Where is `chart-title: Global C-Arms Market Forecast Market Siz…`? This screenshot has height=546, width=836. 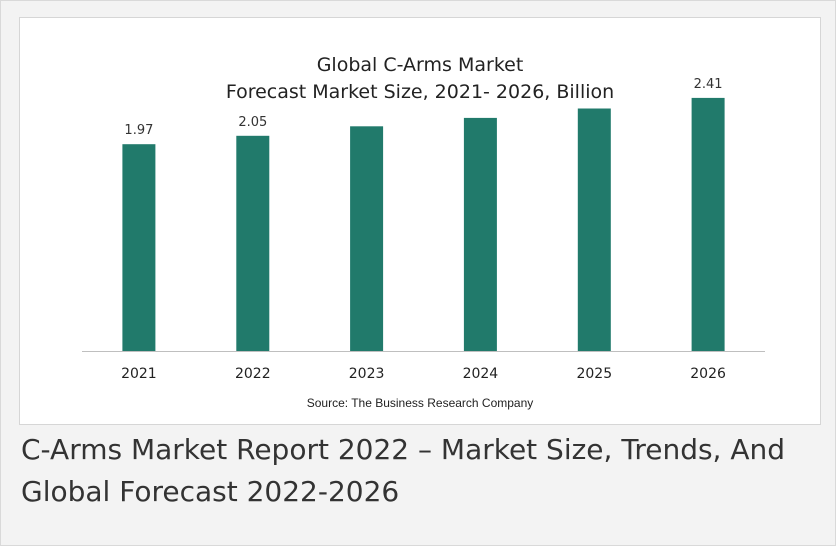 chart-title: Global C-Arms Market Forecast Market Siz… is located at coordinates (420, 79).